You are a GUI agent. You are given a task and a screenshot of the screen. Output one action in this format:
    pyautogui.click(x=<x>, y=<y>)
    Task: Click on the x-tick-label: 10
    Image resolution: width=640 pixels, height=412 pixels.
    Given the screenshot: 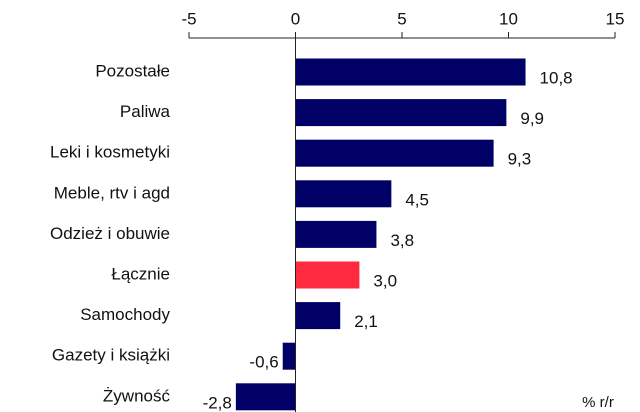 What is the action you would take?
    pyautogui.click(x=508, y=18)
    